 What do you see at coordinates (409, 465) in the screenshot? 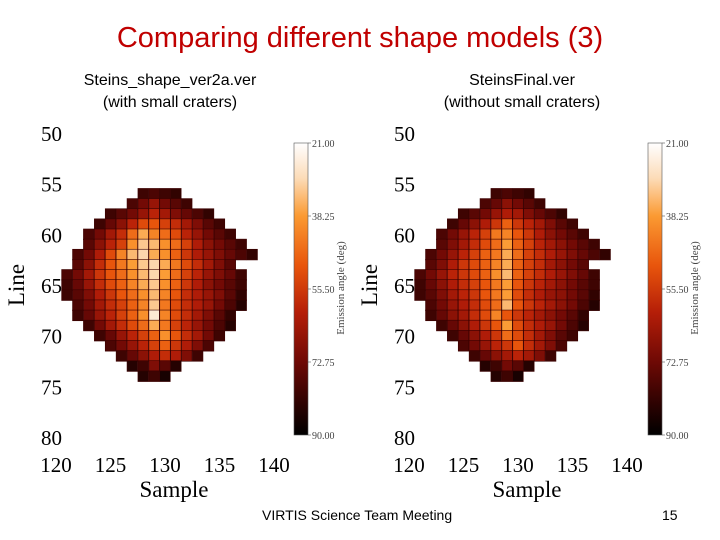
I see `x-tick-label: 120` at bounding box center [409, 465].